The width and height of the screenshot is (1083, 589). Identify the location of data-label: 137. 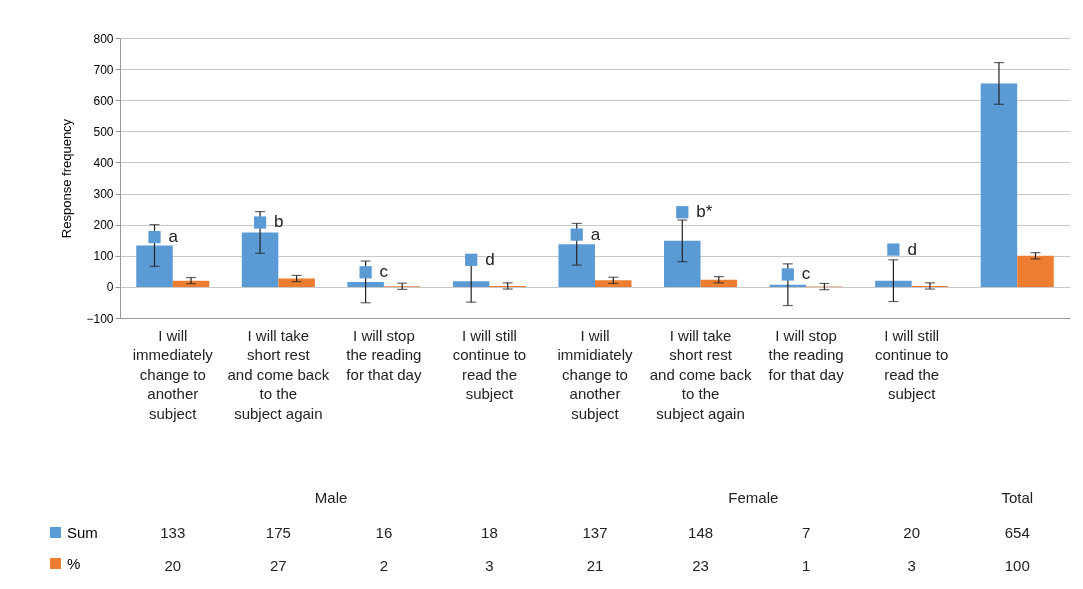
(595, 532).